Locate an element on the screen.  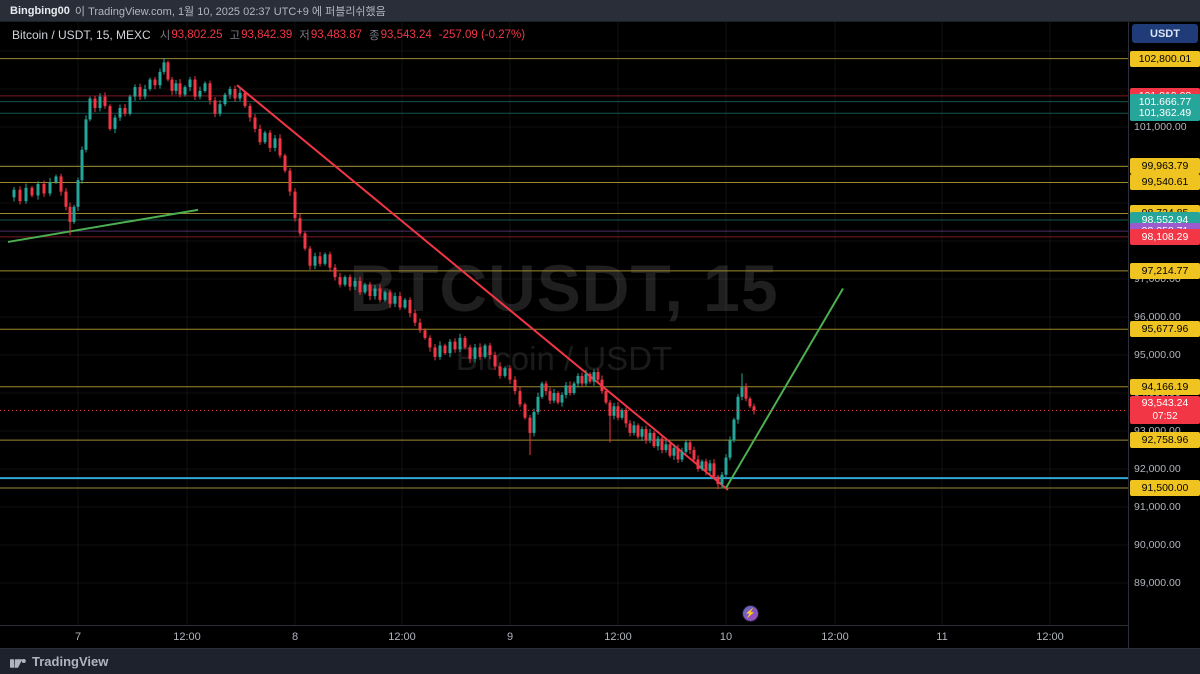
open-label: 시 is located at coordinates (165, 36).